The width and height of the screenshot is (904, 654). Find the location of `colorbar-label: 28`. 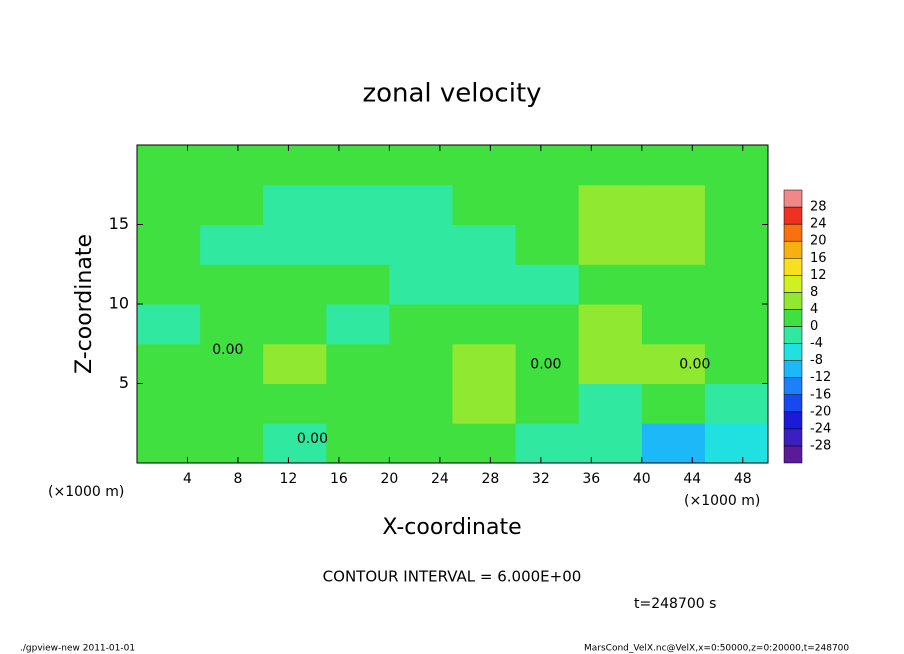

colorbar-label: 28 is located at coordinates (818, 207).